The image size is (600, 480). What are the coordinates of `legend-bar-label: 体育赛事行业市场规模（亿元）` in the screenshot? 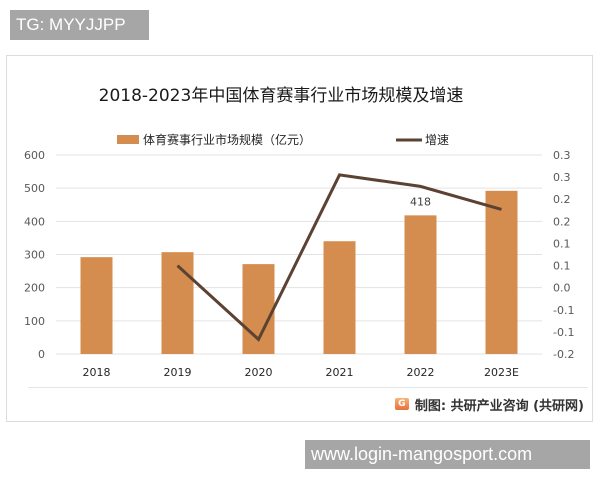 It's located at (227, 139).